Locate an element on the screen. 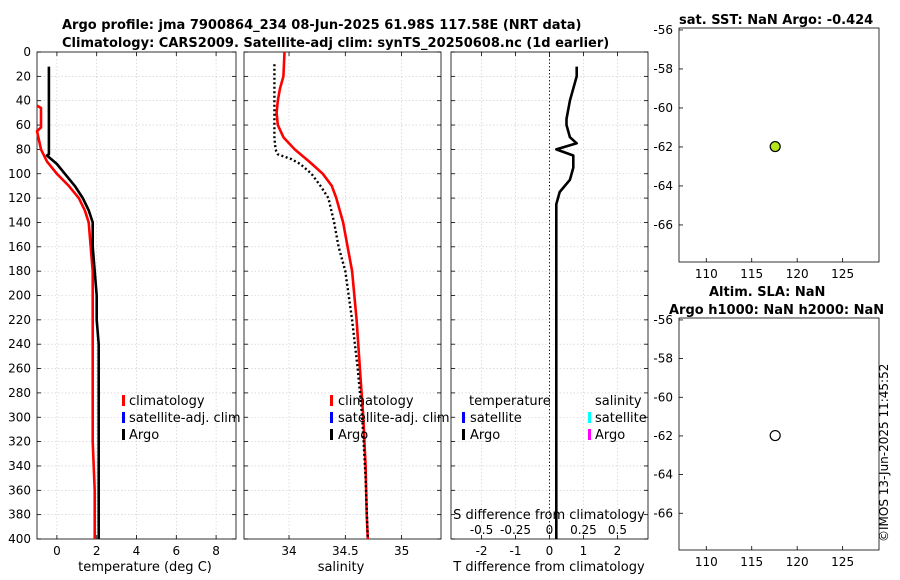 The width and height of the screenshot is (900, 580). ytick-label: 60 is located at coordinates (23, 125).